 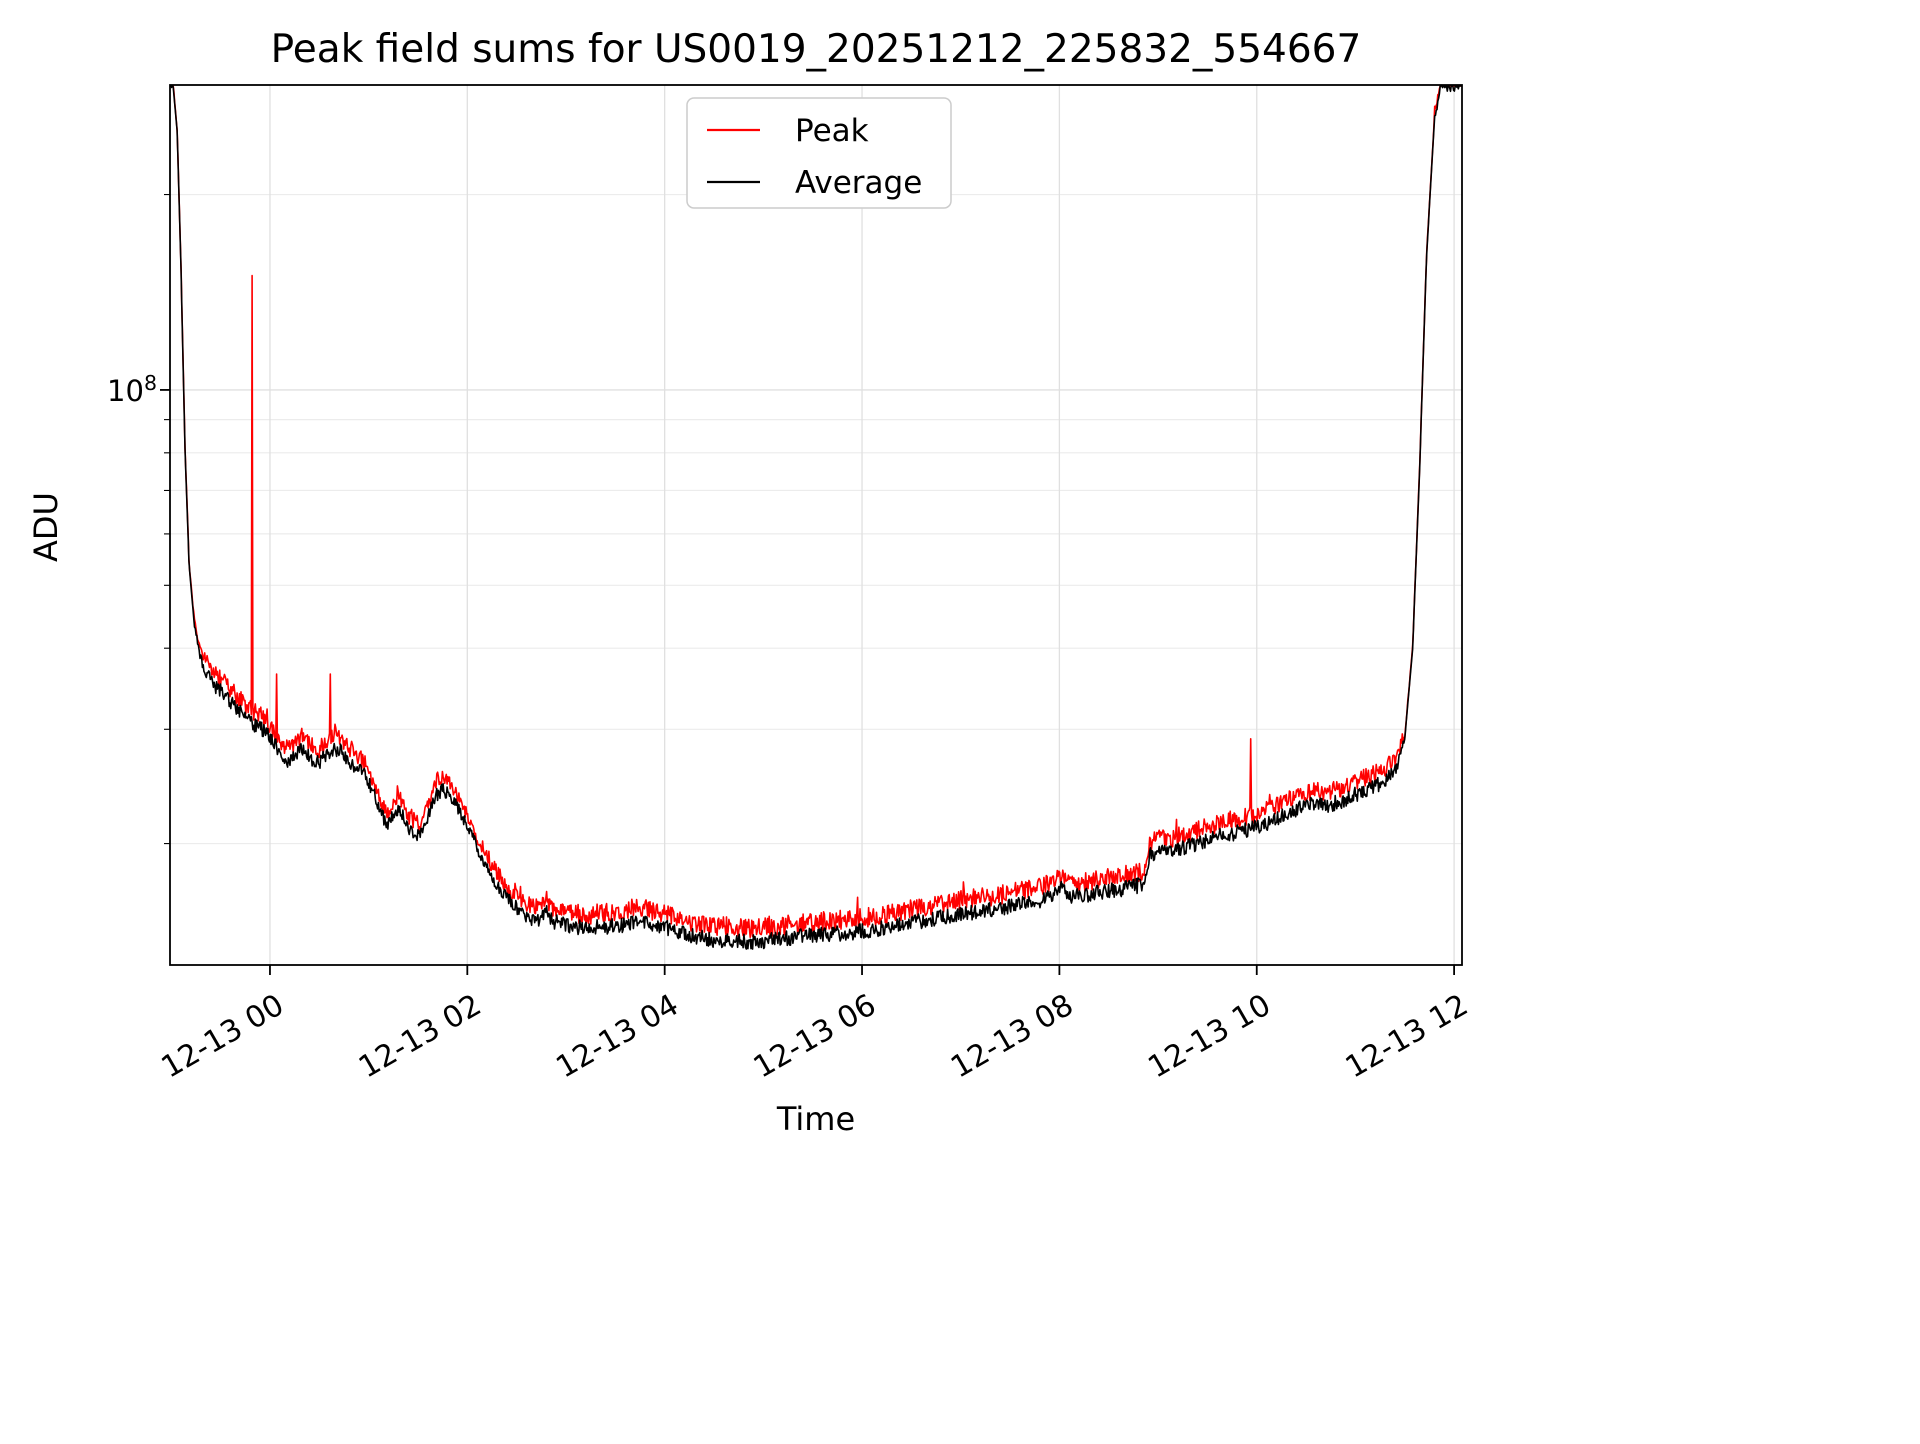 I want to click on x-axis-label: Time, so click(x=815, y=1119).